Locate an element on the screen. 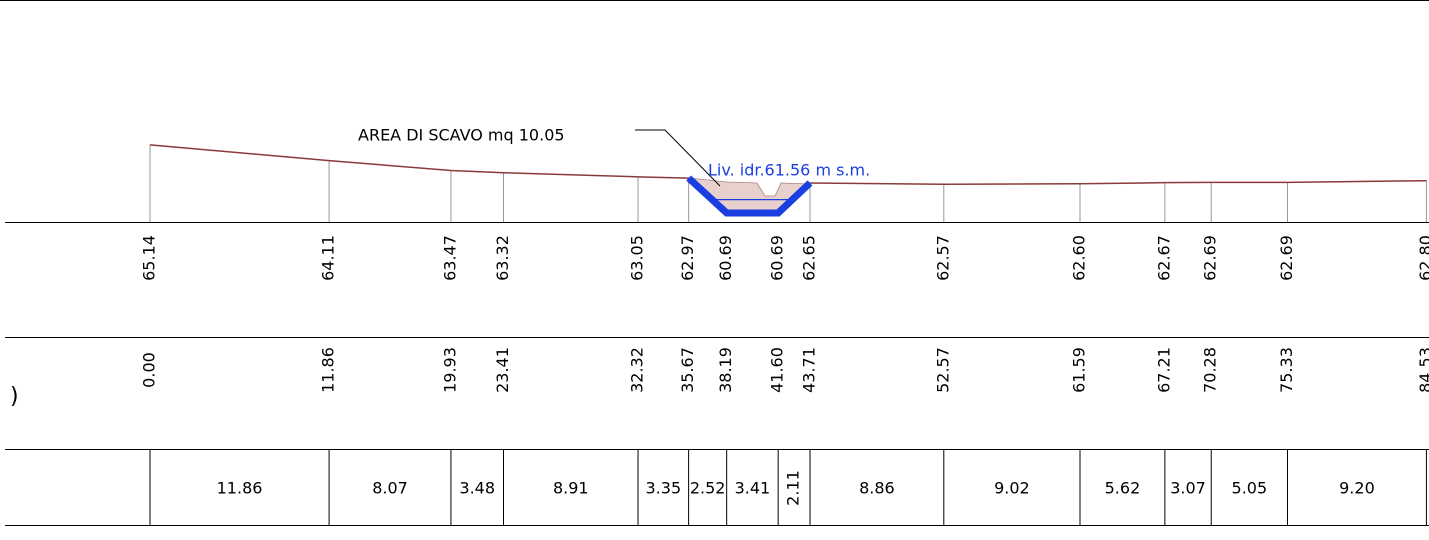 The width and height of the screenshot is (1429, 540). partial-label: 3.48 is located at coordinates (477, 488).